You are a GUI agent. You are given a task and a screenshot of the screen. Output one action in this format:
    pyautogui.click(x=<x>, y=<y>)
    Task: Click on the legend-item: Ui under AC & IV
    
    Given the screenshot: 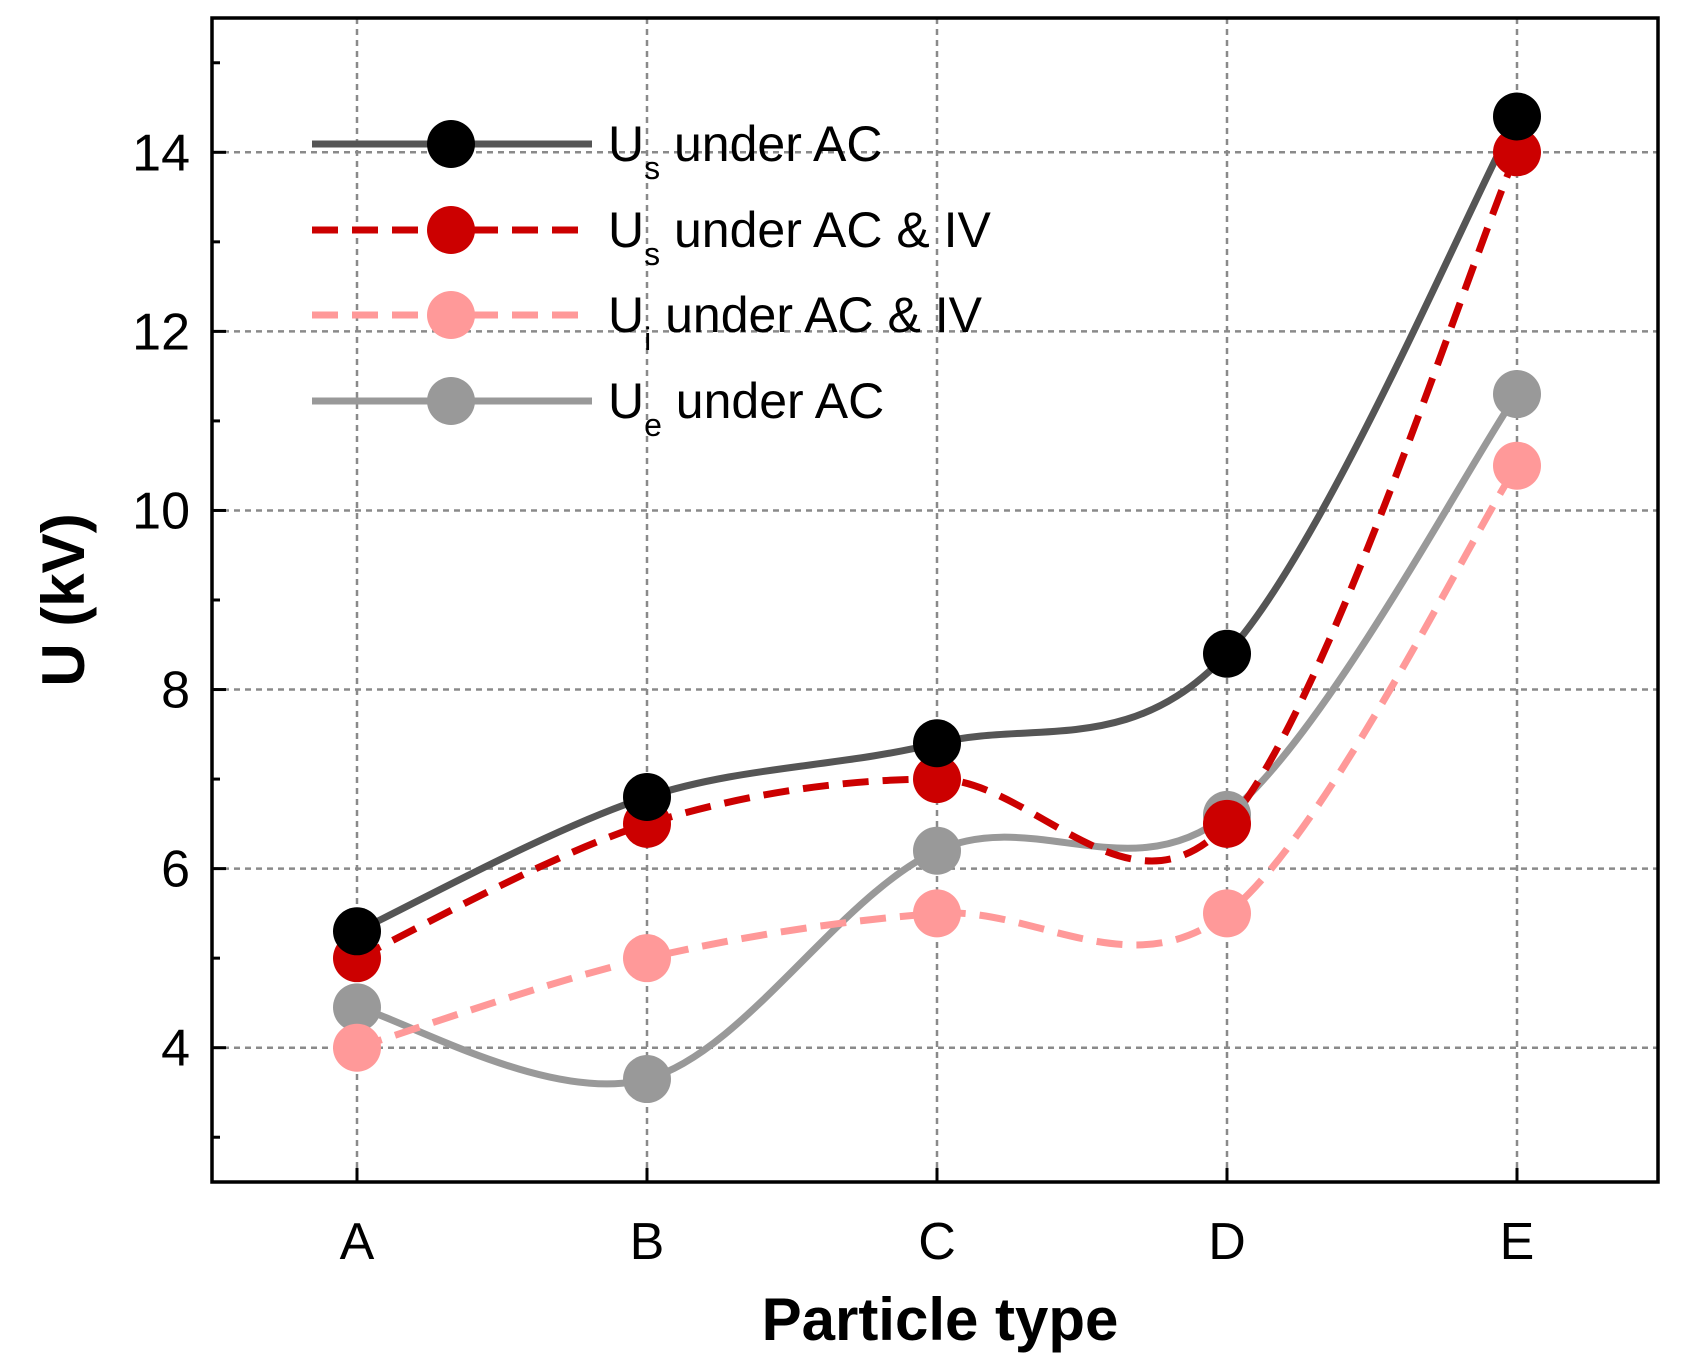 What is the action you would take?
    pyautogui.click(x=647, y=322)
    